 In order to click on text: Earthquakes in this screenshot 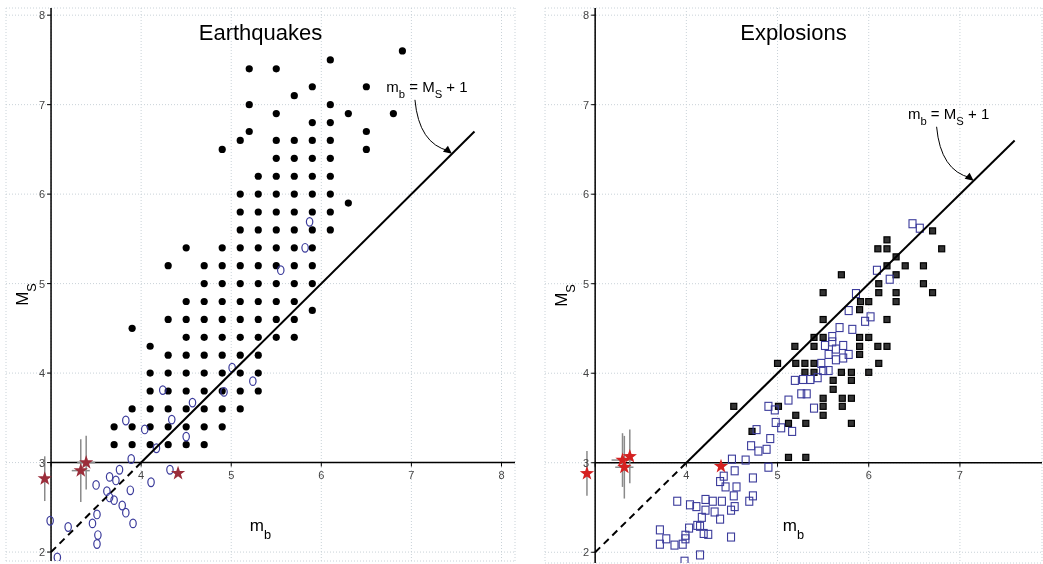, I will do `click(260, 32)`.